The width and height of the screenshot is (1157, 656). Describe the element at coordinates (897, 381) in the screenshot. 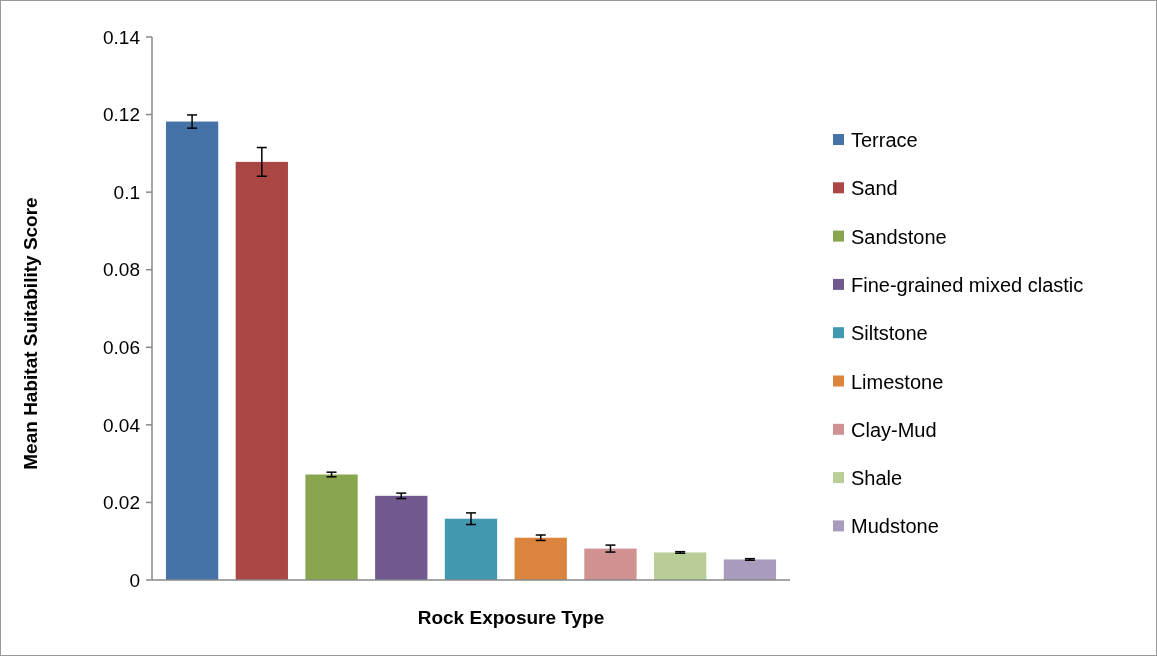

I see `legend-label: Limestone` at that location.